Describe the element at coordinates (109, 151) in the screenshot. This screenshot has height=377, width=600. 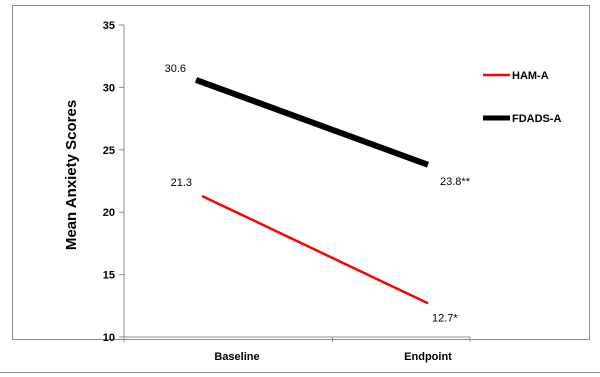
I see `y-tick-label: 25` at that location.